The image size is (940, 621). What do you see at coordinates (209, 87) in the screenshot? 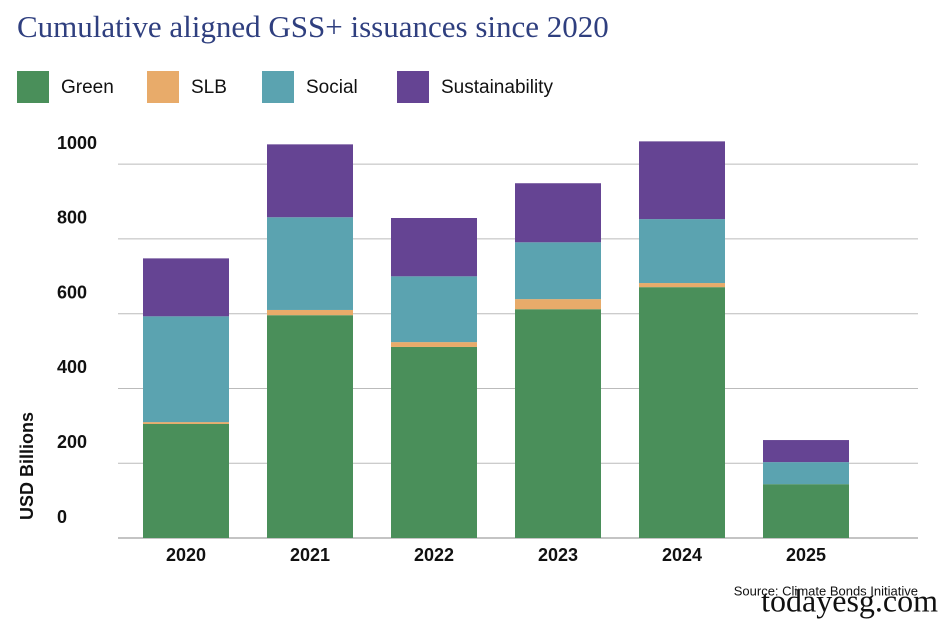
I see `legend-label: SLB` at bounding box center [209, 87].